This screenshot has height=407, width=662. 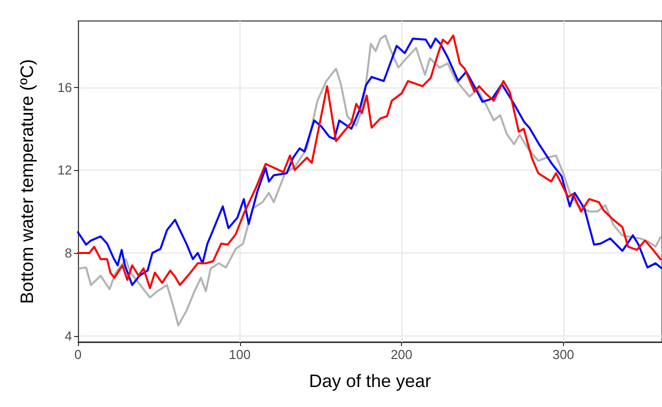 What do you see at coordinates (563, 354) in the screenshot?
I see `x-tick-label: 300` at bounding box center [563, 354].